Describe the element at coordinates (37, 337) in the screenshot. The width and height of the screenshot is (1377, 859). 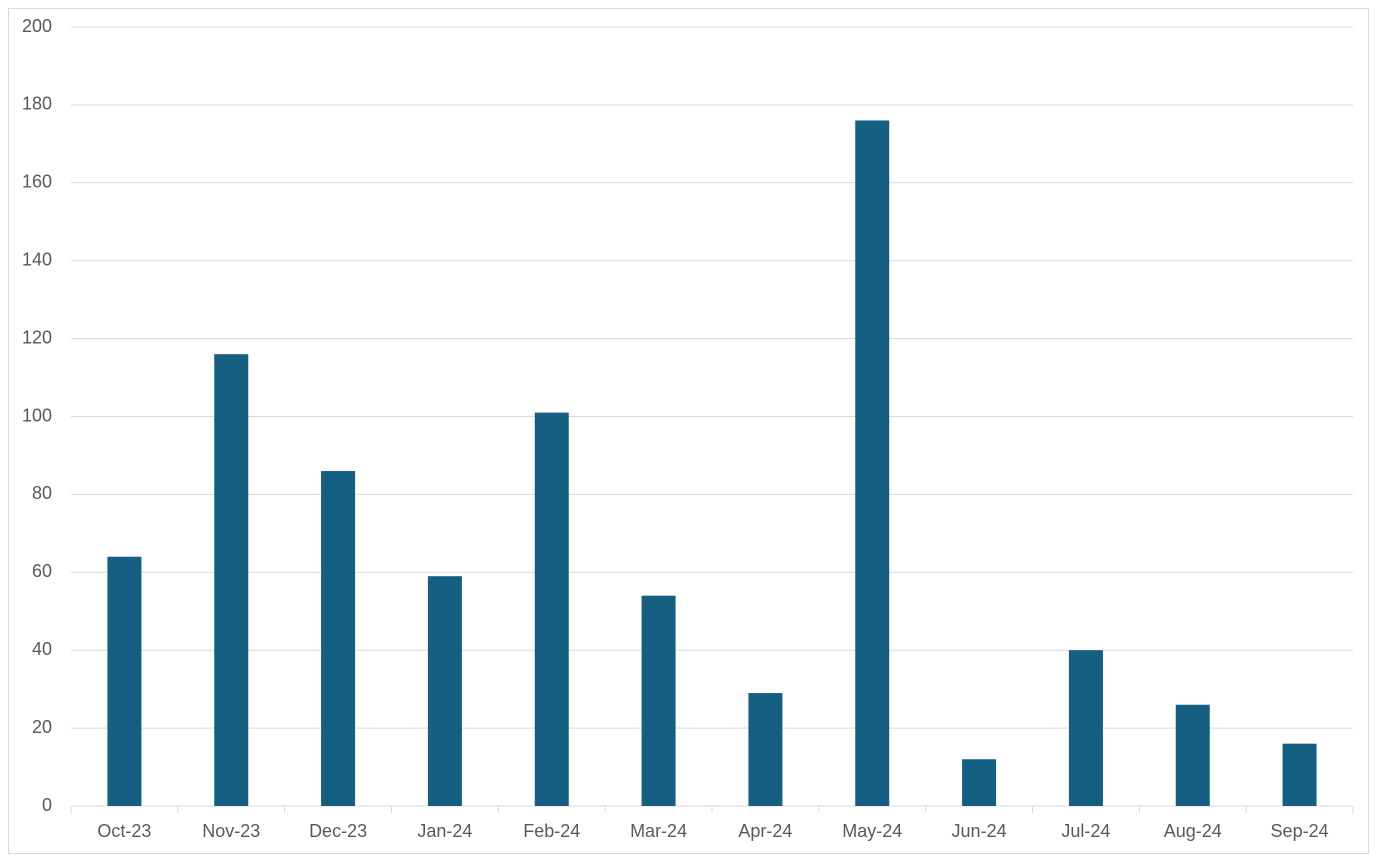
I see `y-tick-label: 120` at that location.